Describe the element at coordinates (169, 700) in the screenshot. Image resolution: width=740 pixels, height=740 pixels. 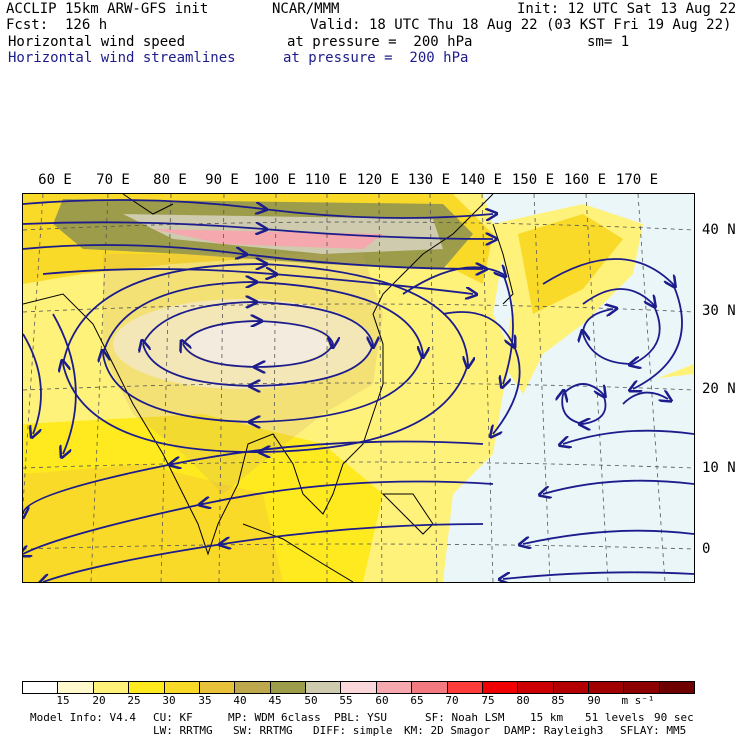
I see `colorbar-level: 30` at that location.